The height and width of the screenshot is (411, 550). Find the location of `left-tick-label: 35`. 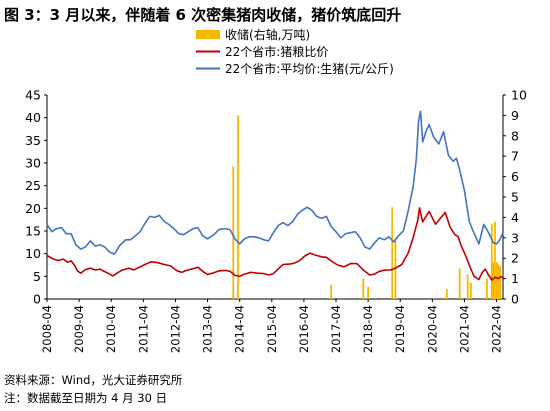

left-tick-label: 35 is located at coordinates (33, 140).